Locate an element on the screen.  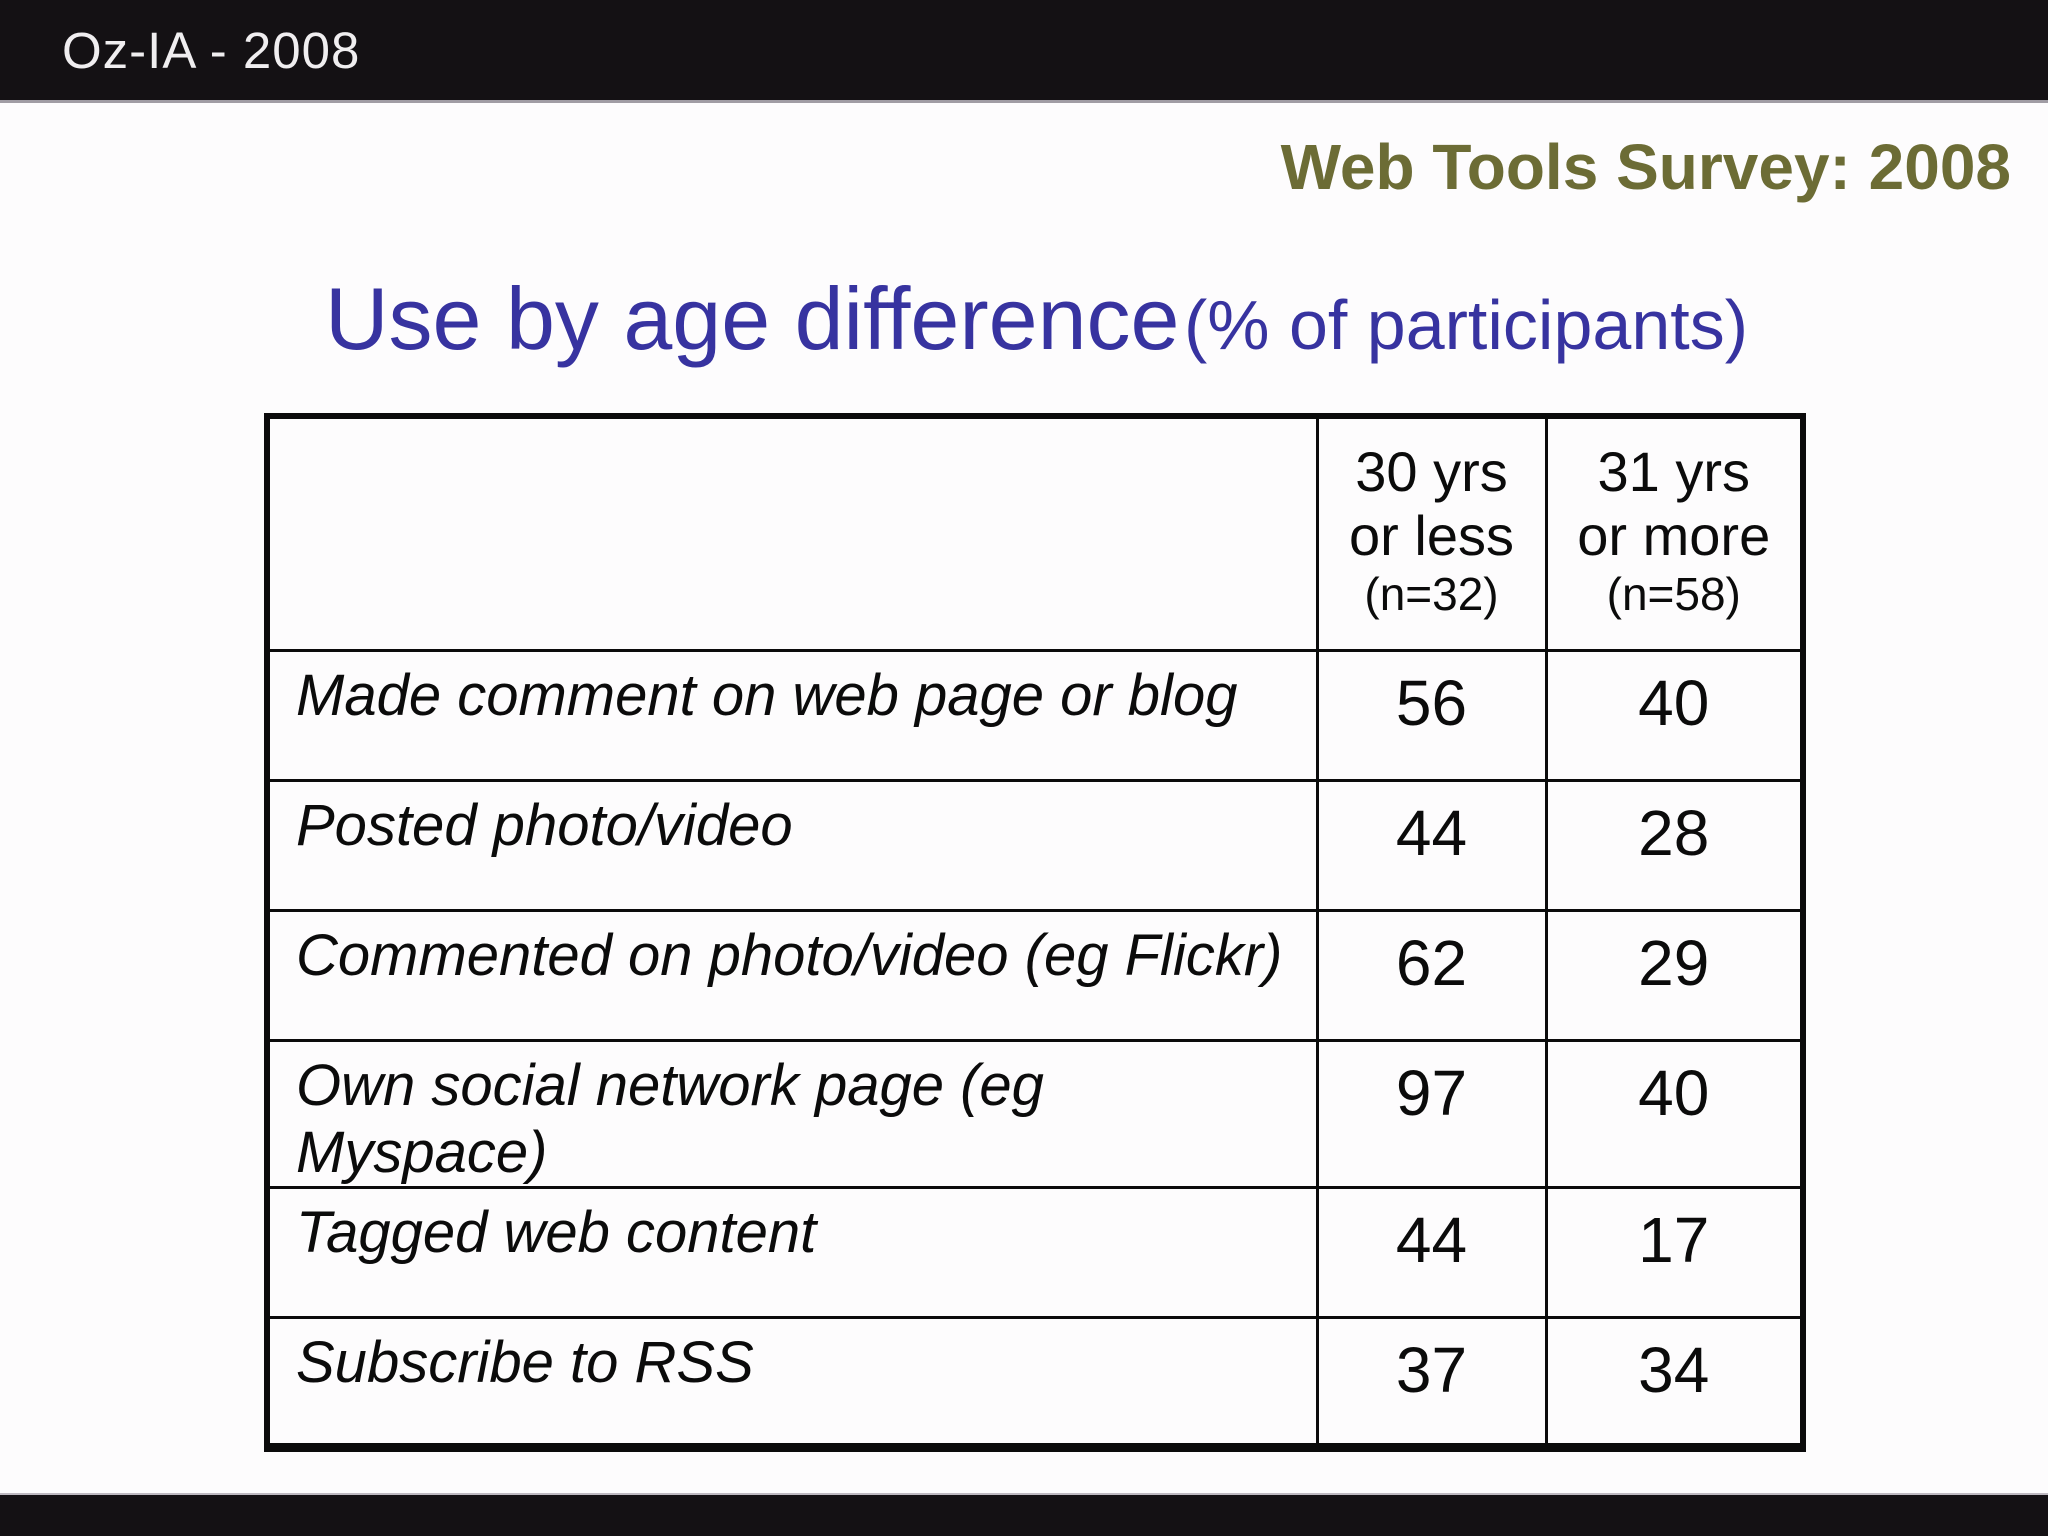
row-label: Subscribe to RSS is located at coordinates (791, 1383).